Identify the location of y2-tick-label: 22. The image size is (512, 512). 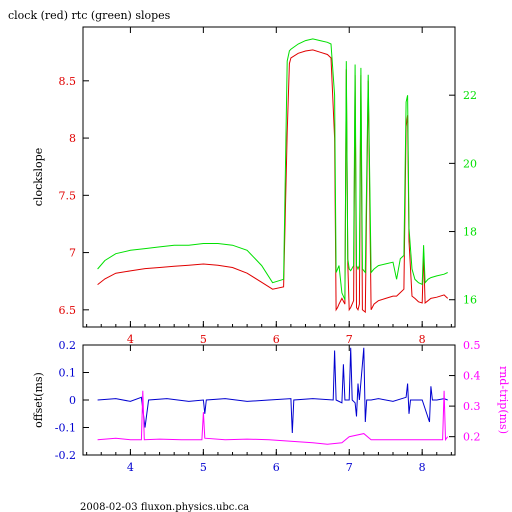
(470, 95).